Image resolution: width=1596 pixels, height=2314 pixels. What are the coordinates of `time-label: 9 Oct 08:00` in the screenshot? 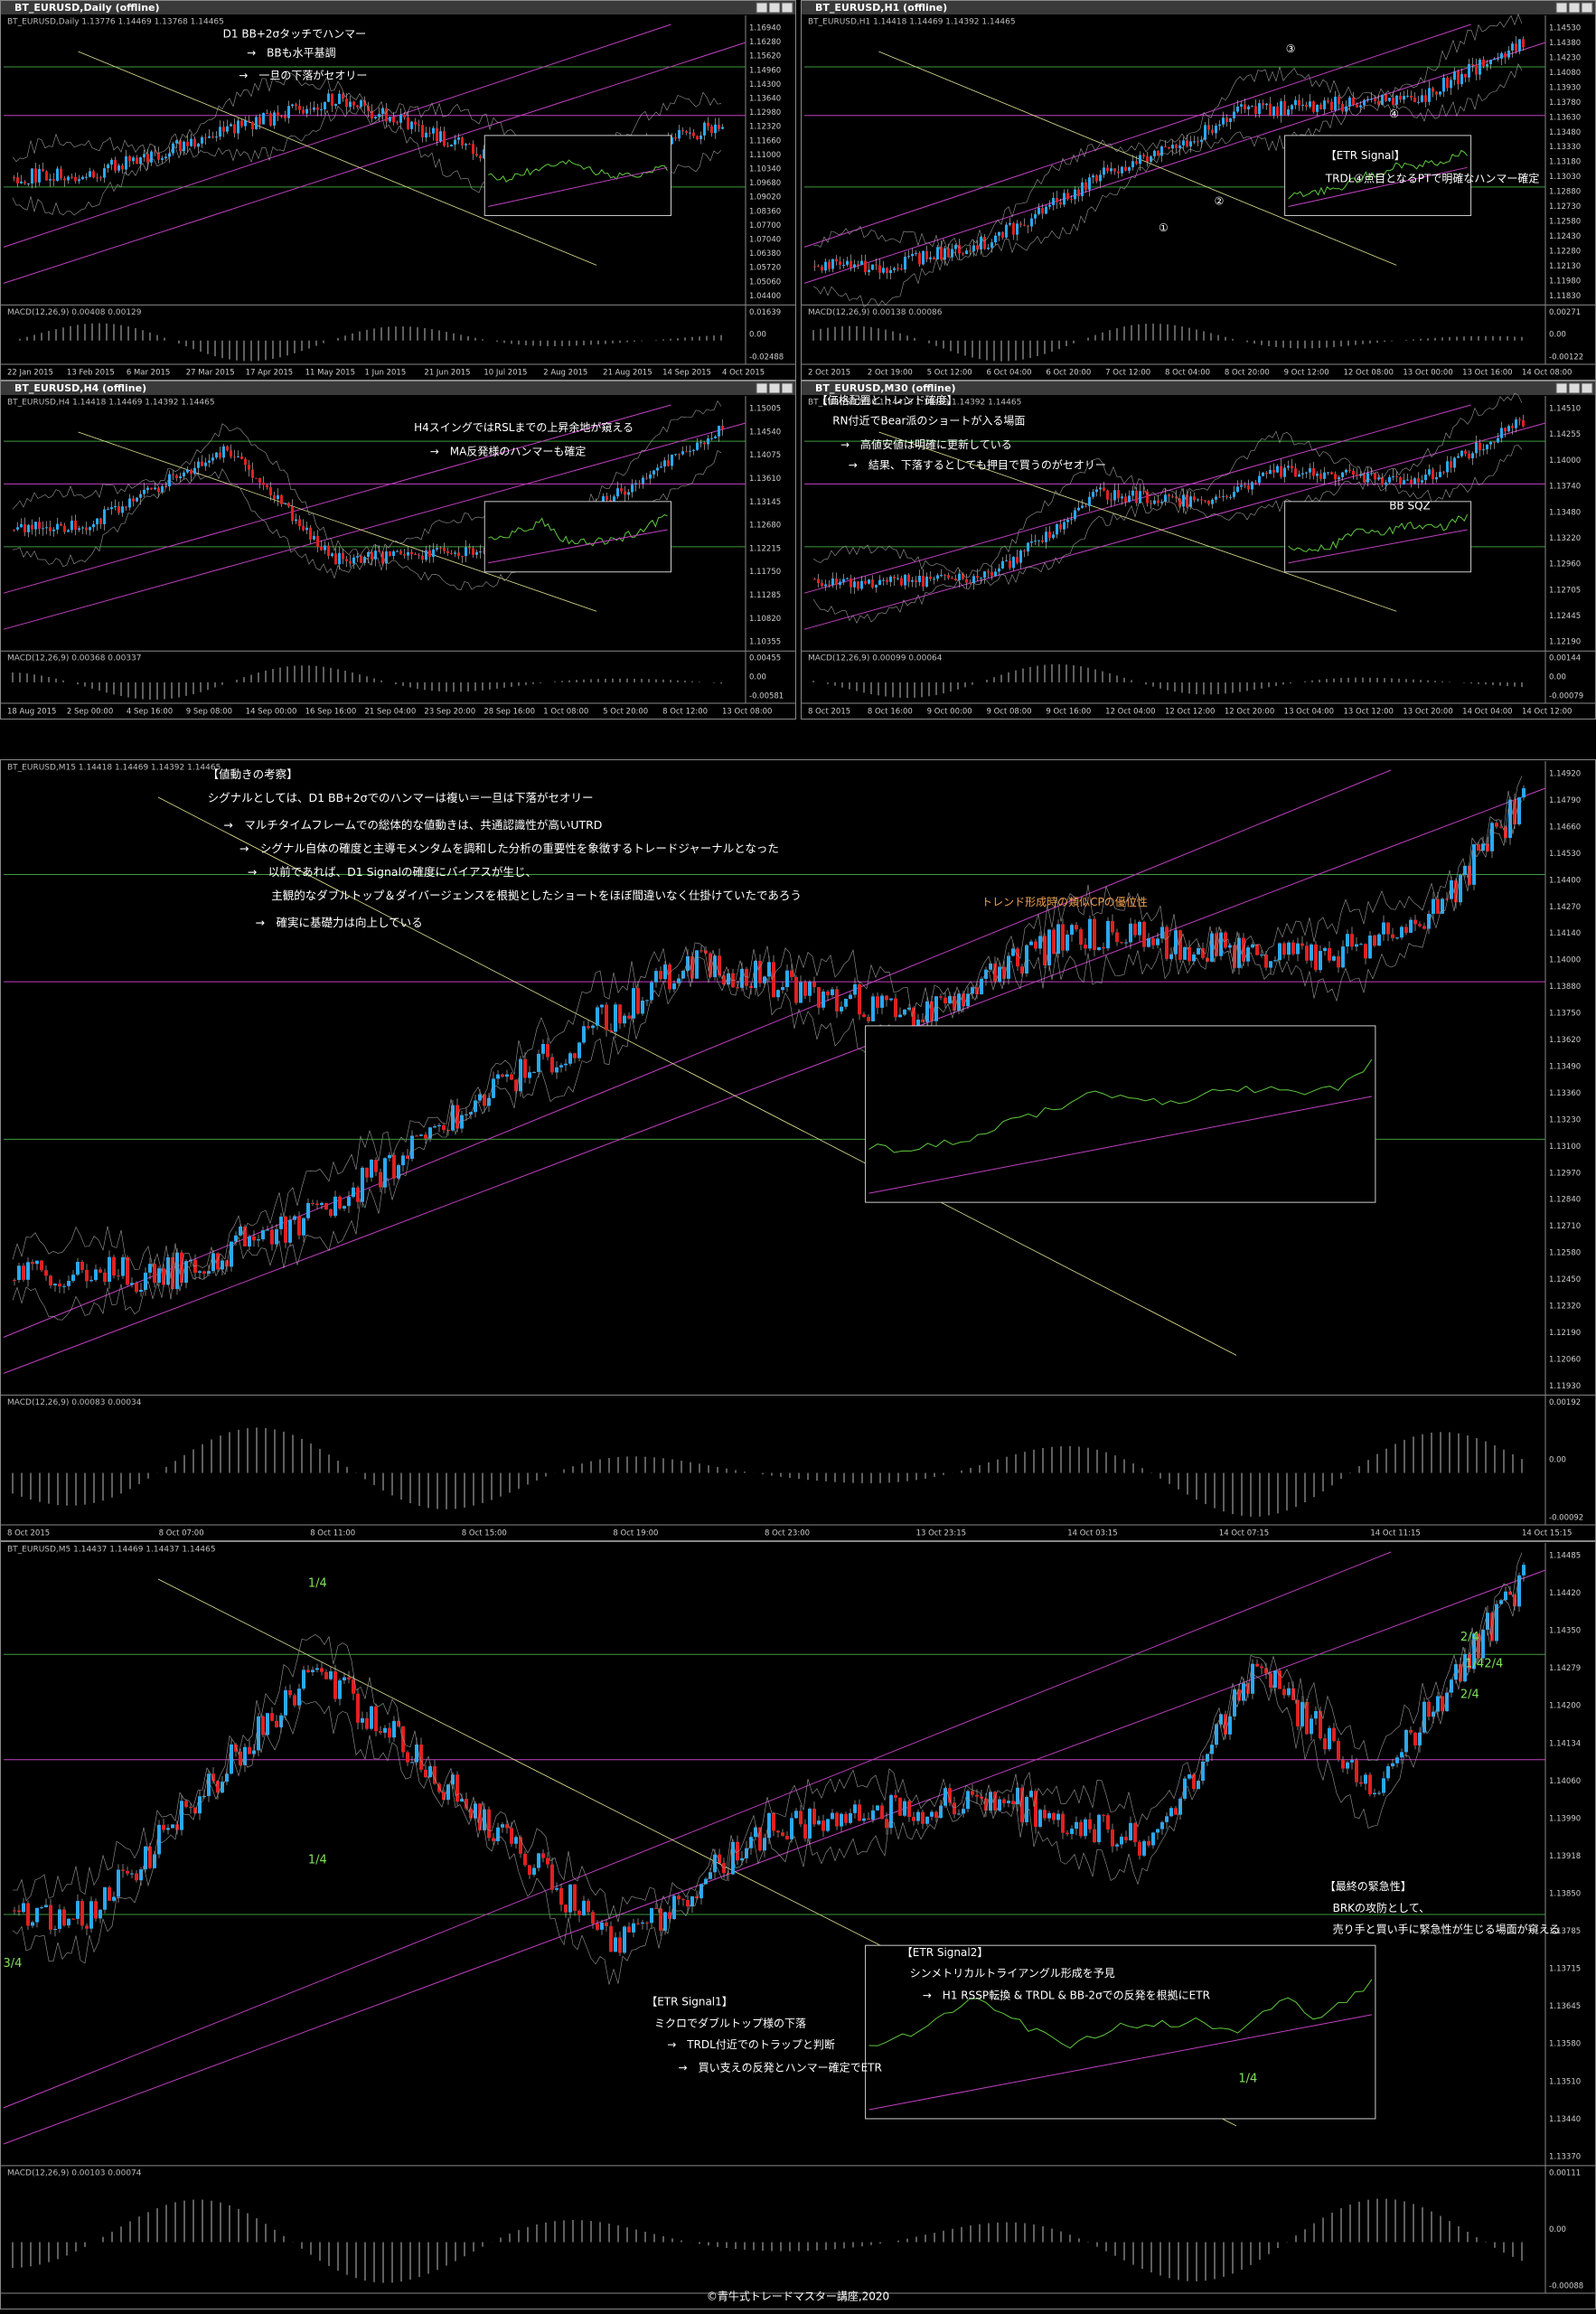 It's located at (1009, 713).